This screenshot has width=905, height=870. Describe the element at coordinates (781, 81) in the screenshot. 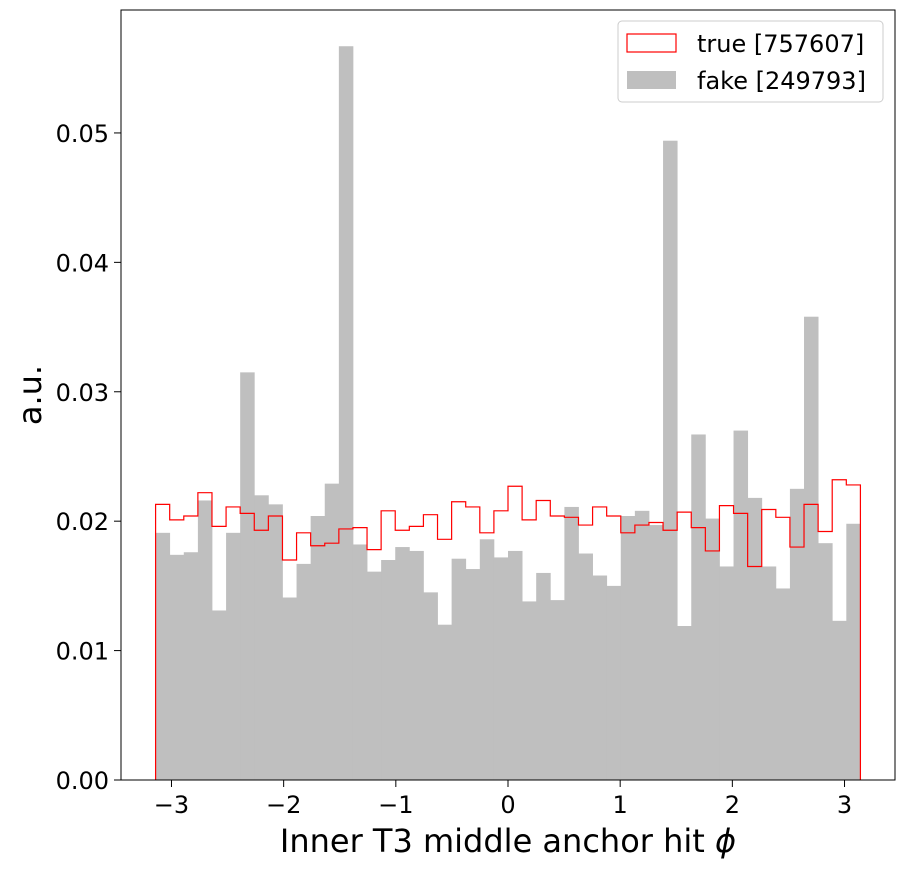

I see `legend-fake-label: fake [249793]` at that location.